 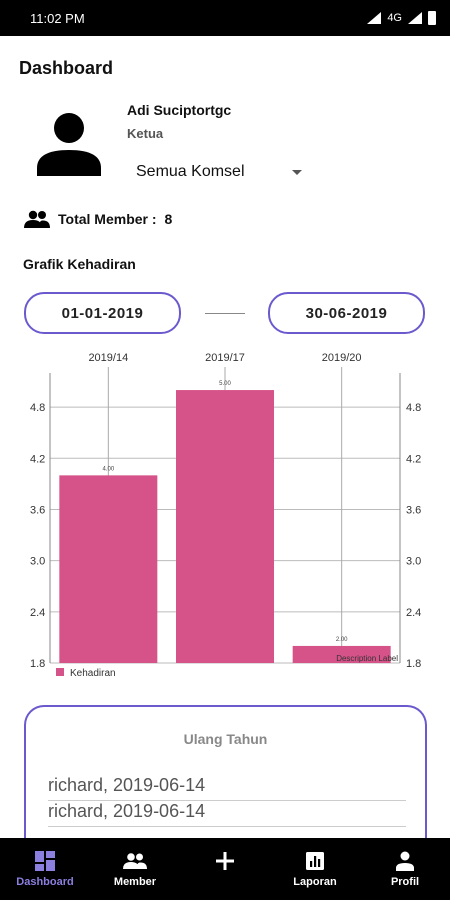 I want to click on dashboard-icon, so click(x=45, y=861).